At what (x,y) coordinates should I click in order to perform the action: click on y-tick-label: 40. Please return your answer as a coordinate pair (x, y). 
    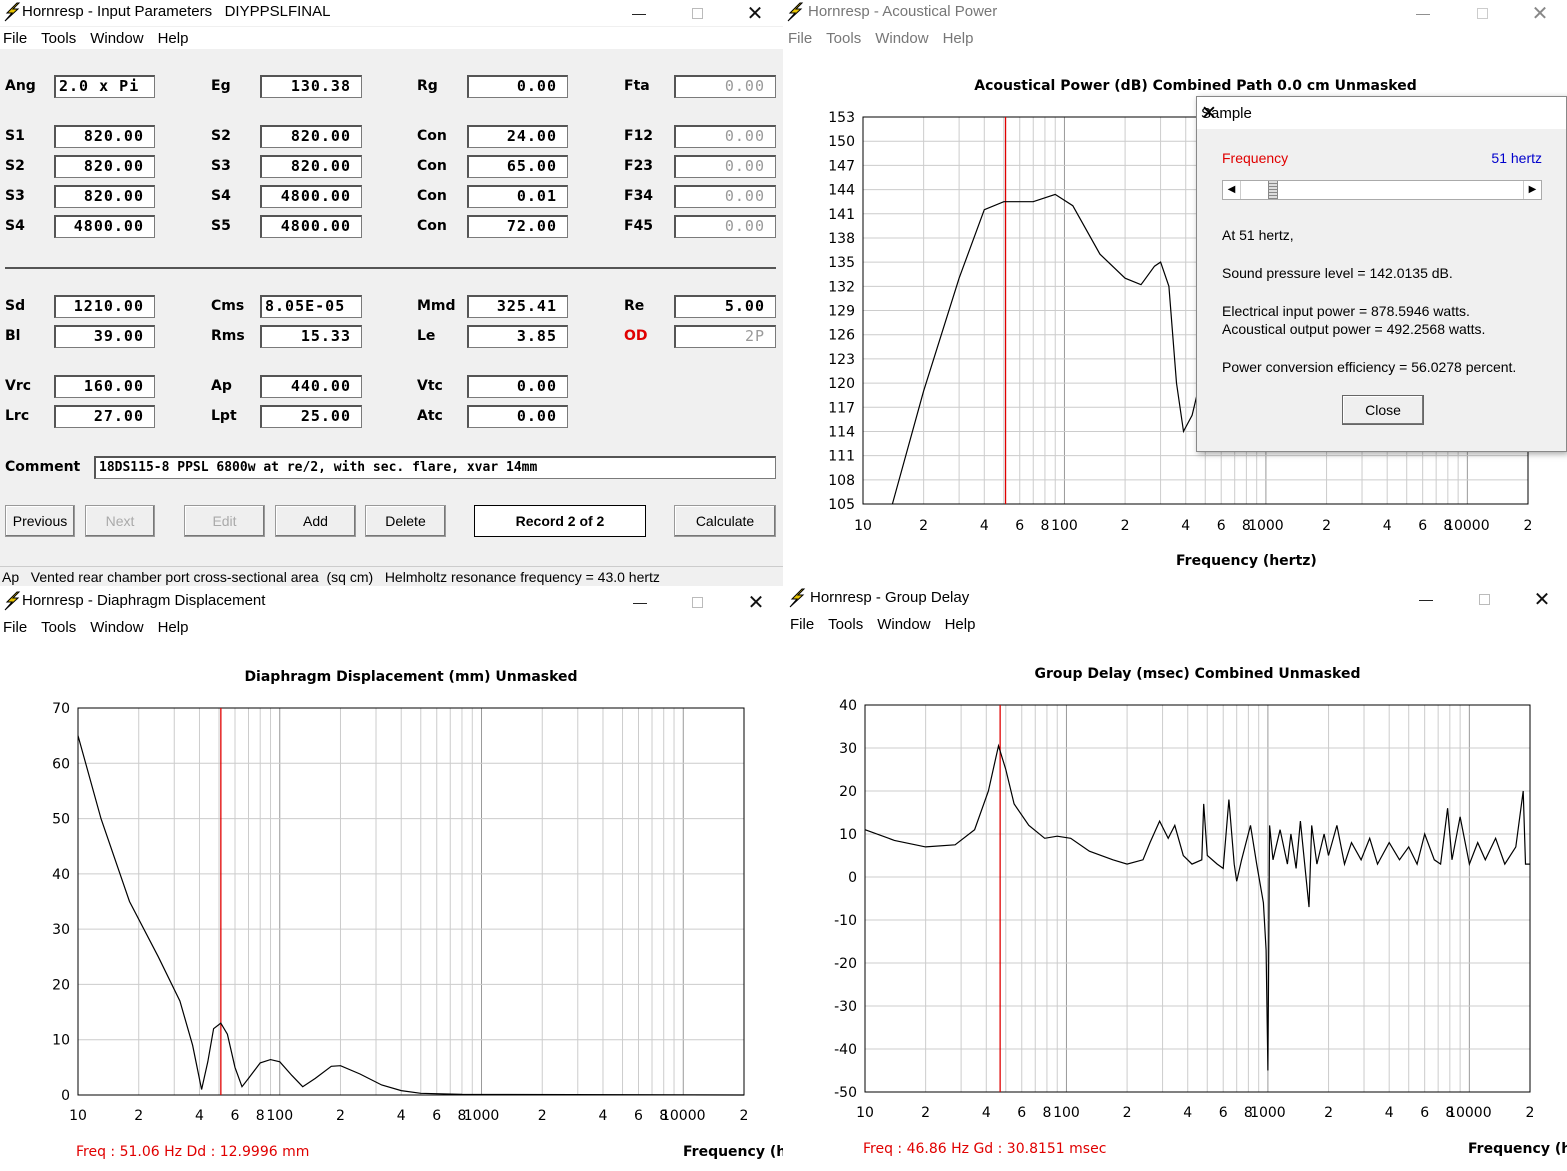
    Looking at the image, I should click on (848, 706).